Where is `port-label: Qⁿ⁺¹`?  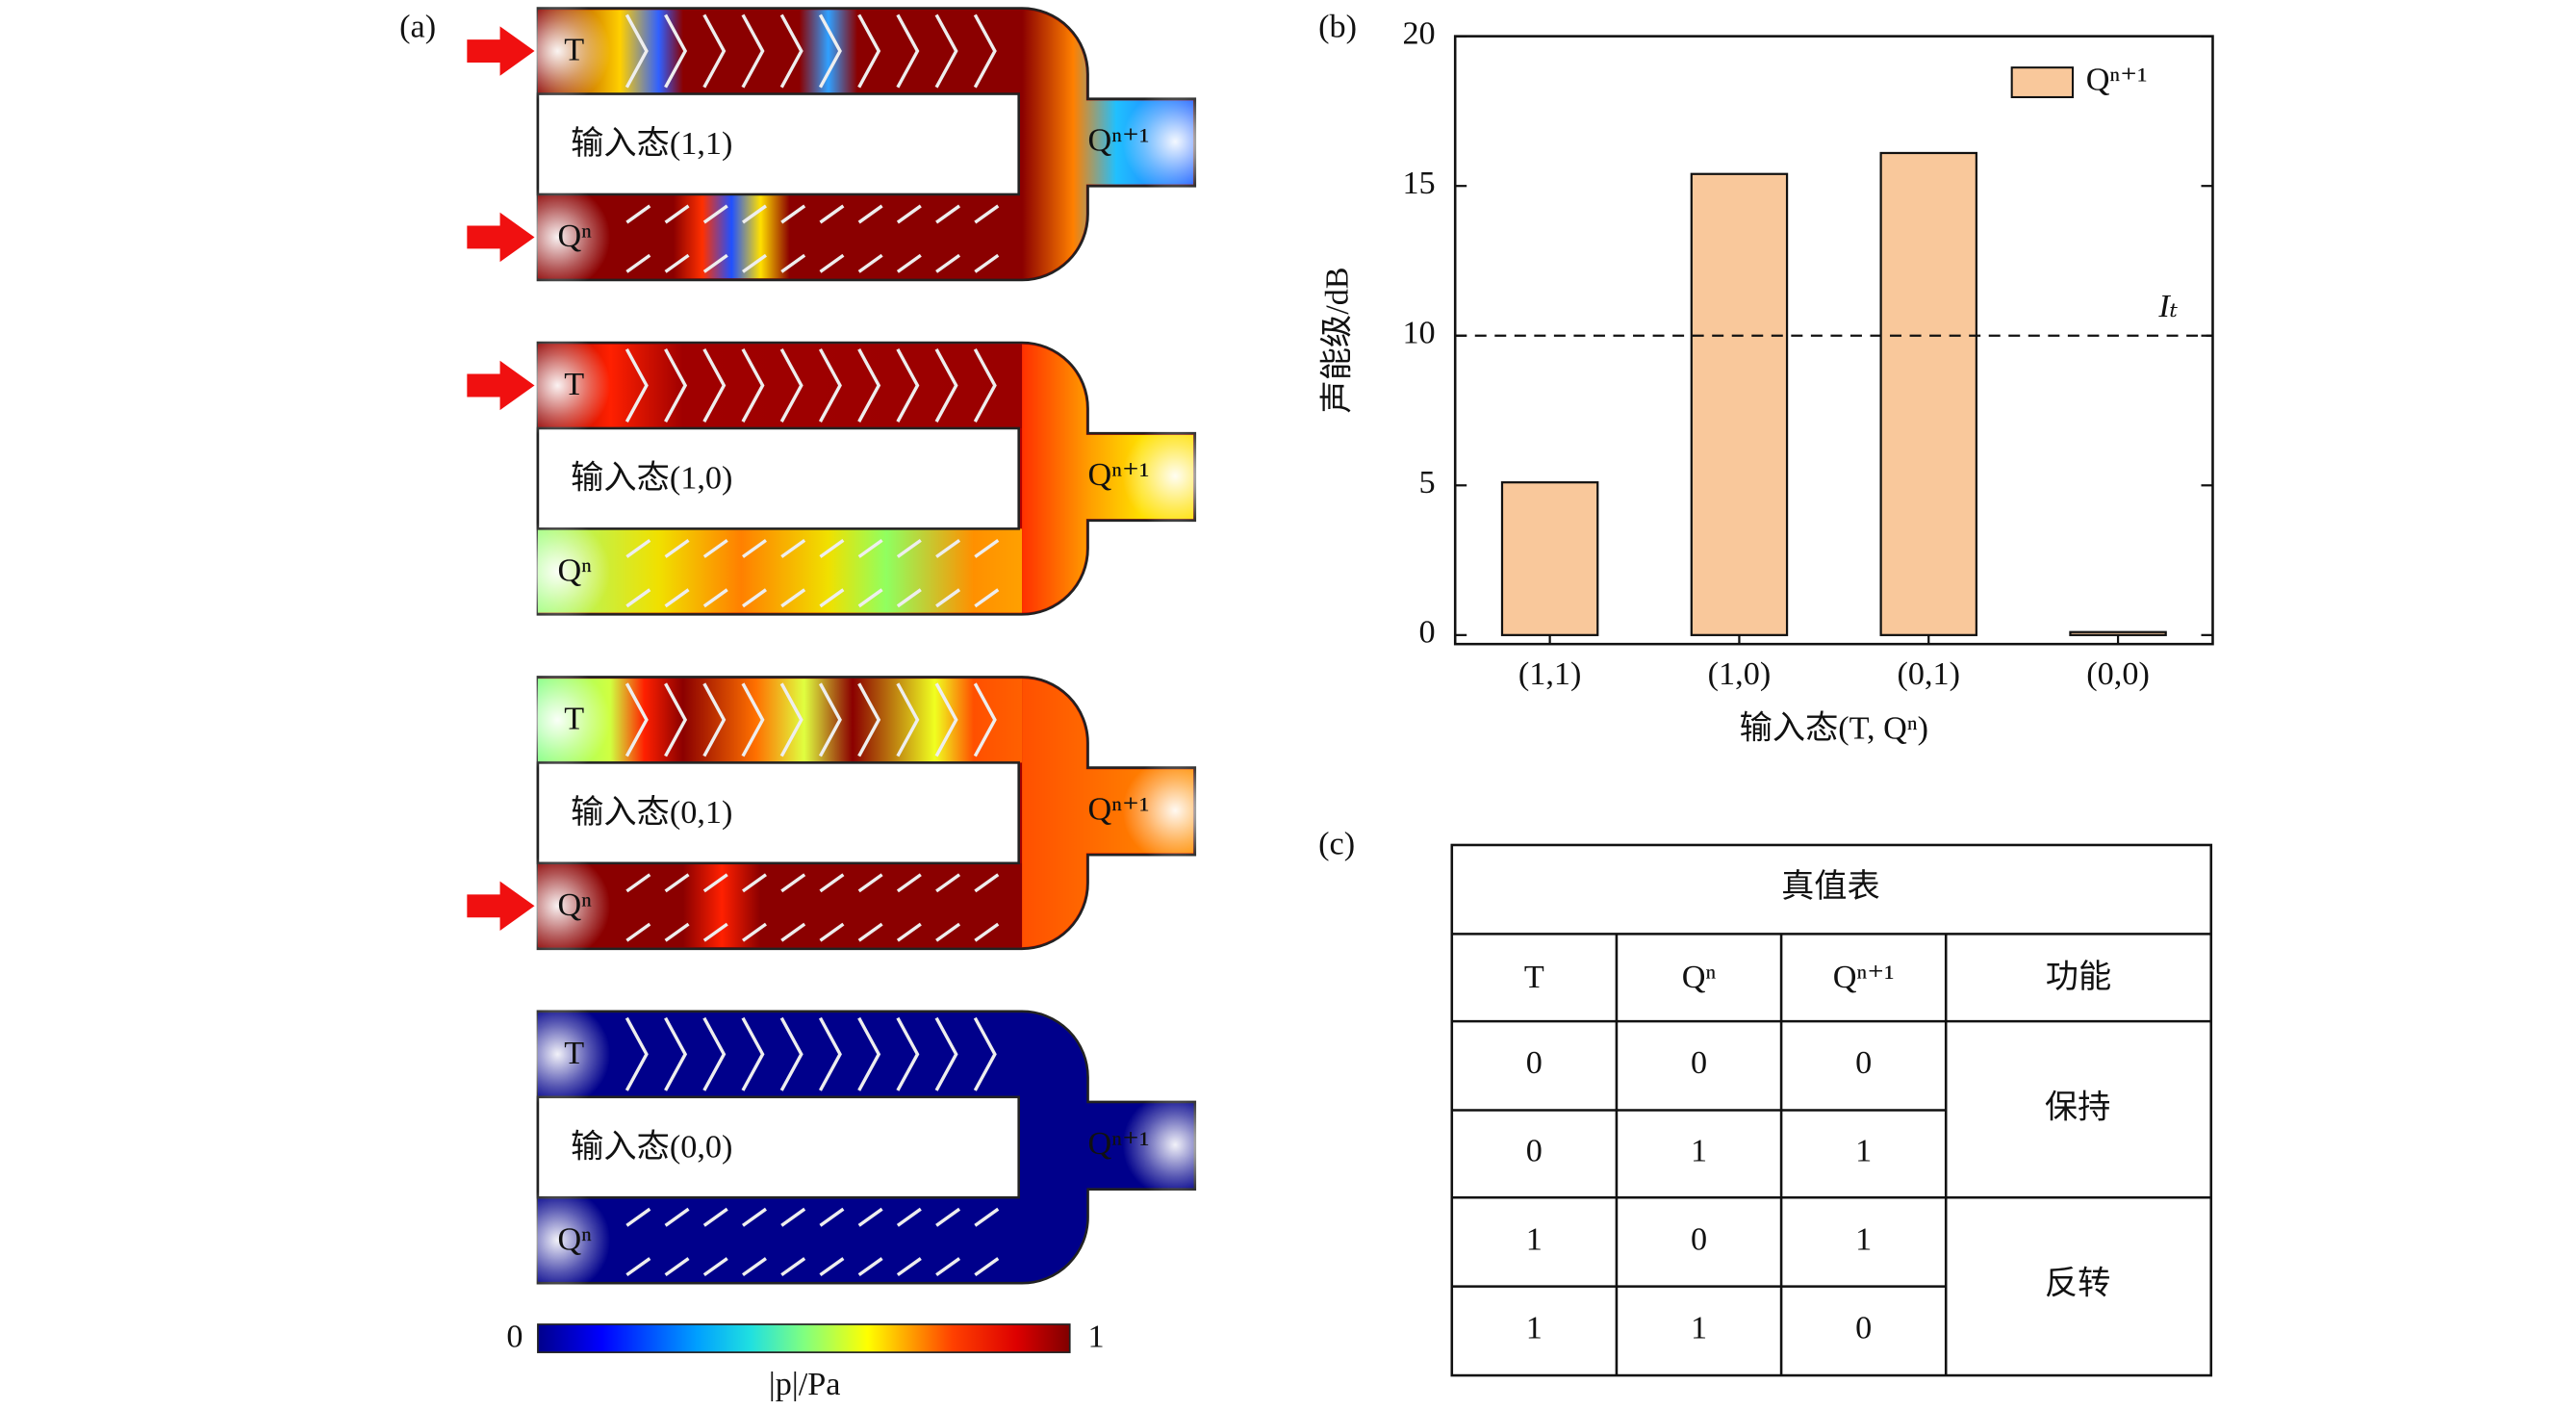
port-label: Qⁿ⁺¹ is located at coordinates (1119, 810).